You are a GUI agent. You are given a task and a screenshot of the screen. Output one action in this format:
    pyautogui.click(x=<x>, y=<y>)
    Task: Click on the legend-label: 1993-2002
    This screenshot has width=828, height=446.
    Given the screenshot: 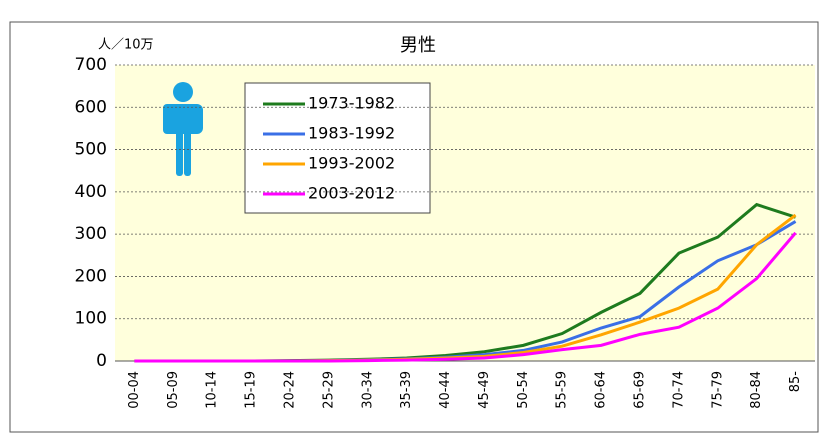 What is the action you would take?
    pyautogui.click(x=351, y=163)
    